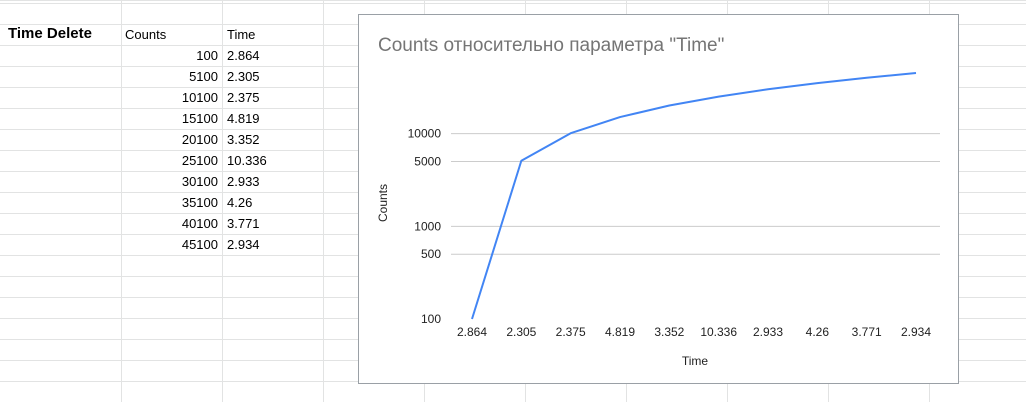 The image size is (1026, 402). Describe the element at coordinates (243, 55) in the screenshot. I see `time-cell: 2.864` at that location.